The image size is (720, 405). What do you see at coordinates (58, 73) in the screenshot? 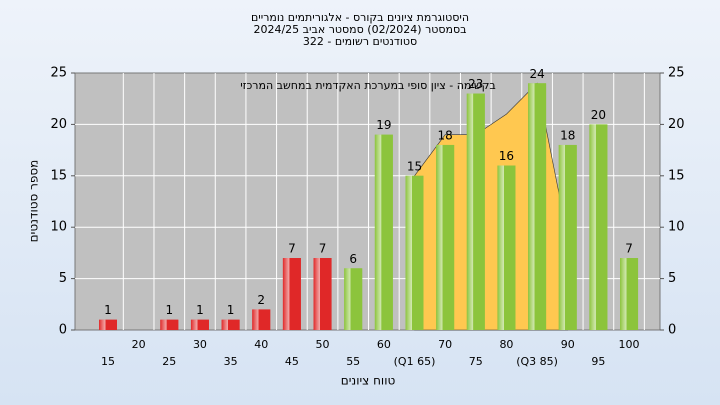
I see `y-tick-label: 25` at bounding box center [58, 73].